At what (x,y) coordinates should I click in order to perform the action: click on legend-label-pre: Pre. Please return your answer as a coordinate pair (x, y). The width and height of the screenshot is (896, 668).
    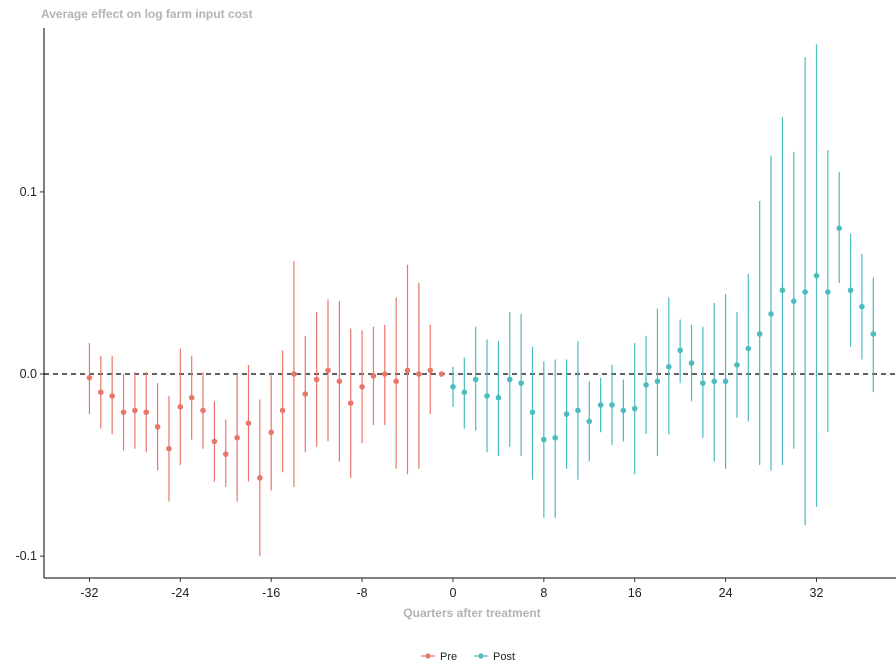
    Looking at the image, I should click on (448, 657).